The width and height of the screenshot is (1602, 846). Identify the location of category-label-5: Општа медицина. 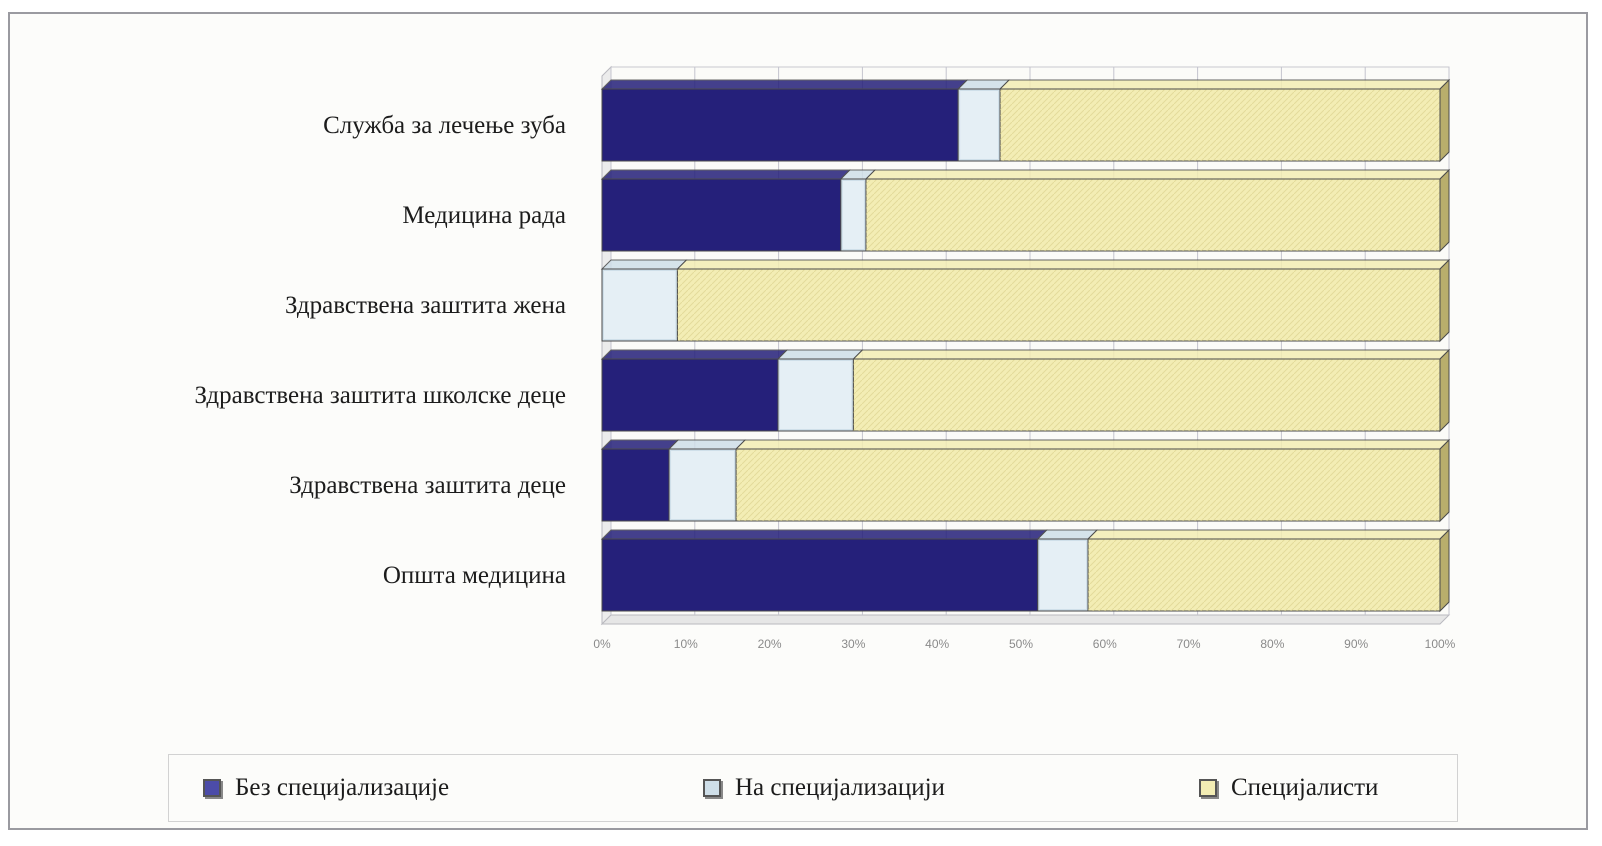
(474, 575).